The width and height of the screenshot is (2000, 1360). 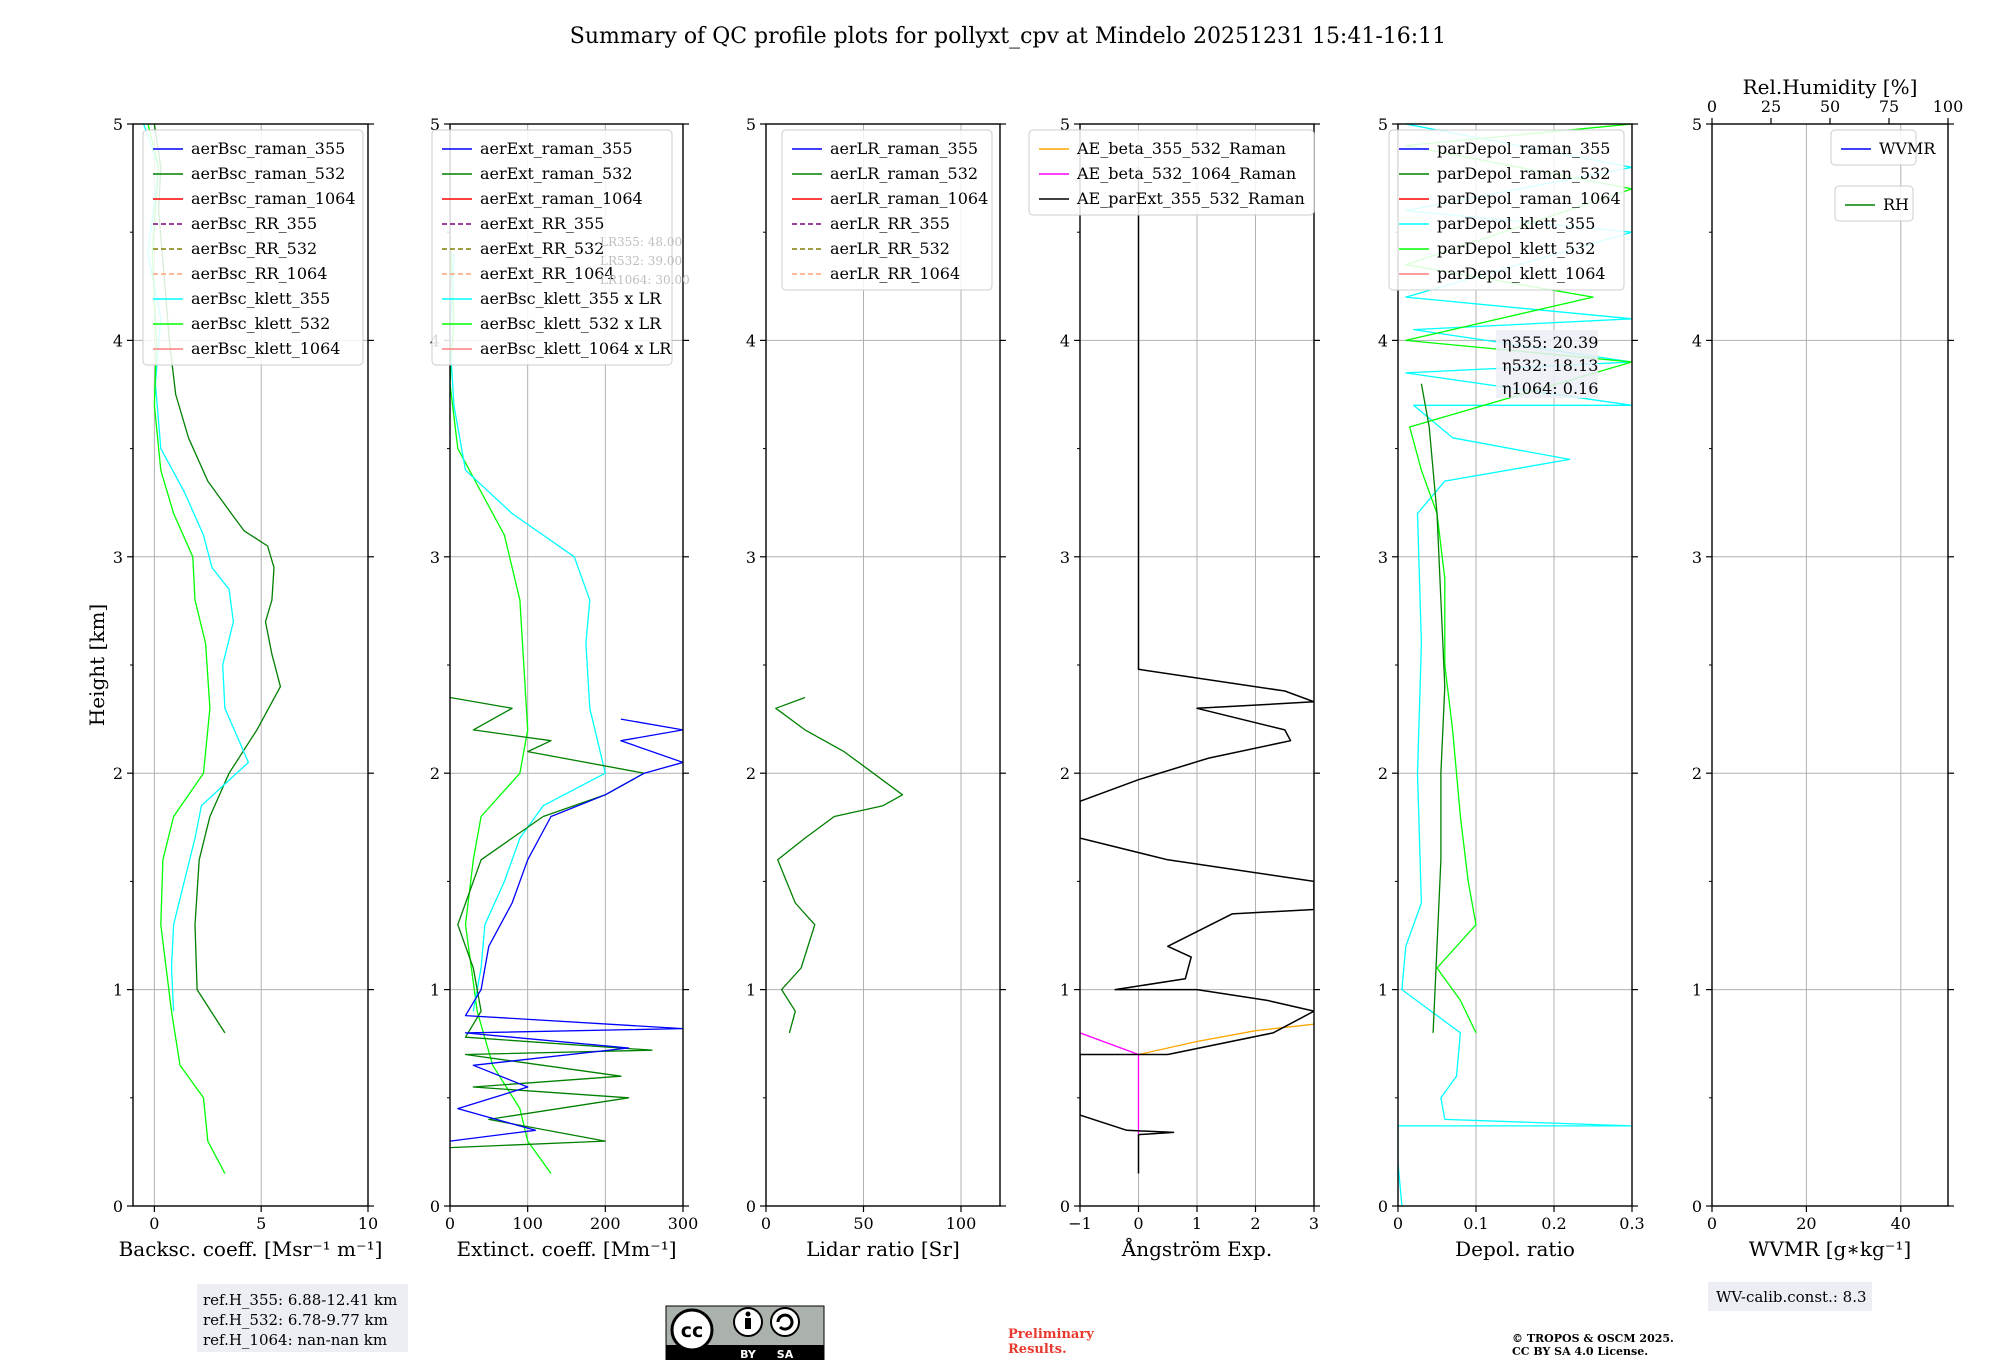 I want to click on legend-entry: aerExt_raman_532, so click(x=556, y=173).